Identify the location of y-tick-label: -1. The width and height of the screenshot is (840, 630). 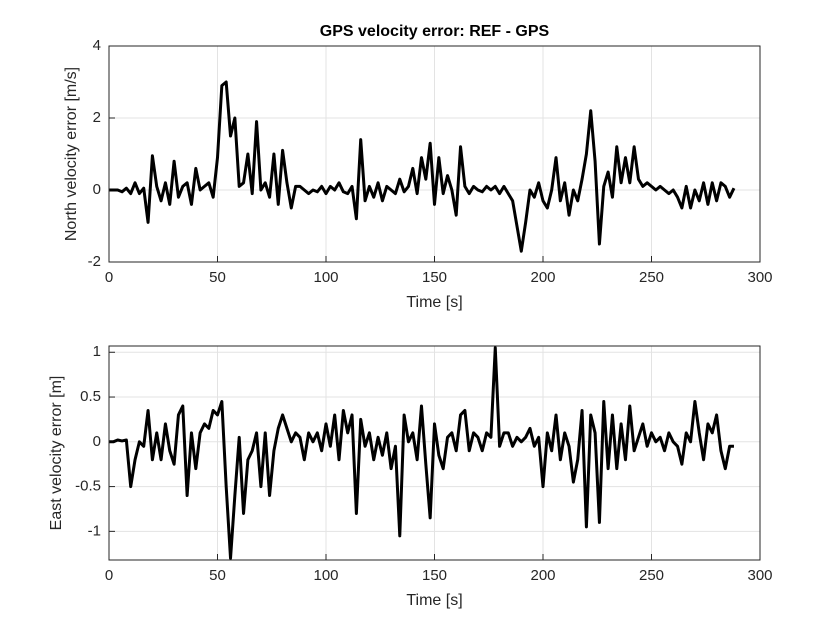
(94, 530).